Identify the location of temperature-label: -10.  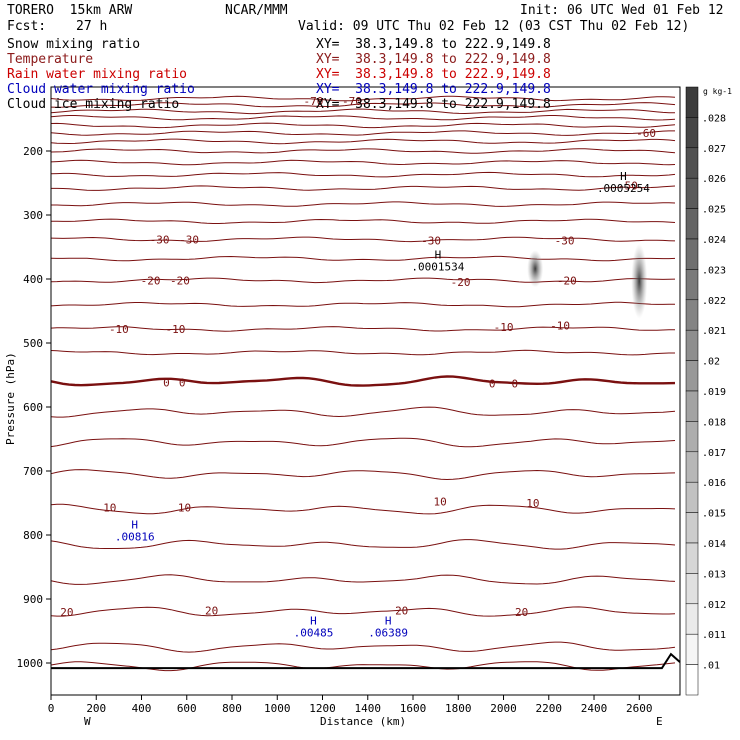
(504, 327).